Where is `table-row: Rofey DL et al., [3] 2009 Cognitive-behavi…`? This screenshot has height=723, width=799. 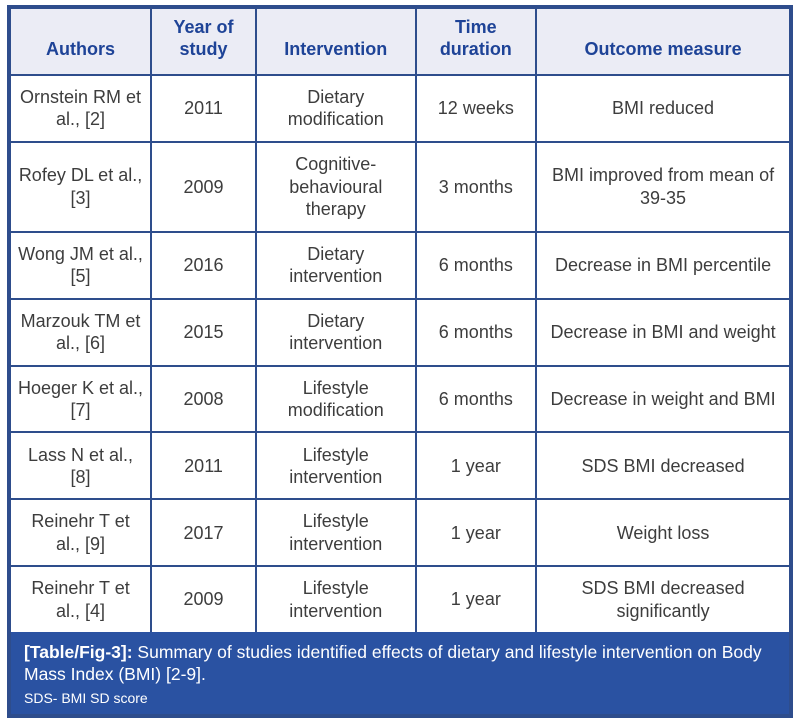 table-row: Rofey DL et al., [3] 2009 Cognitive-behavi… is located at coordinates (400, 186).